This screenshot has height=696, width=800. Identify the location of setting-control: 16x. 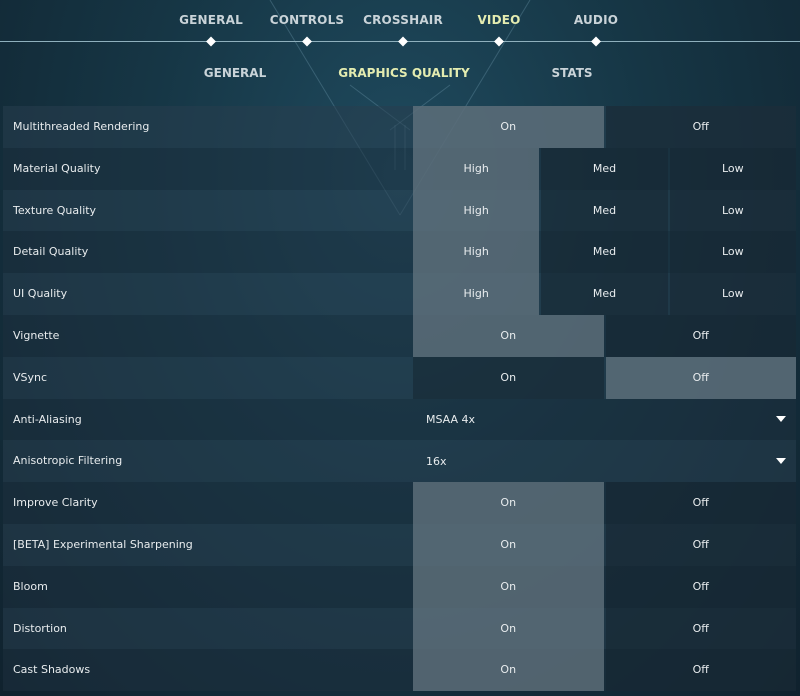
(604, 461).